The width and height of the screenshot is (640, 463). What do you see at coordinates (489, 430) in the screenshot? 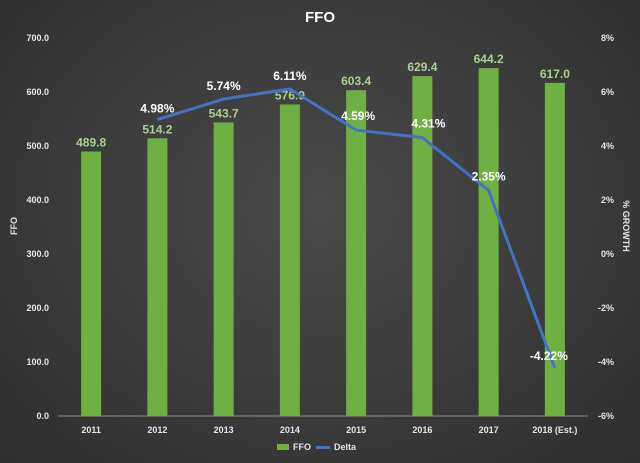
I see `x-tick-label: 2017` at bounding box center [489, 430].